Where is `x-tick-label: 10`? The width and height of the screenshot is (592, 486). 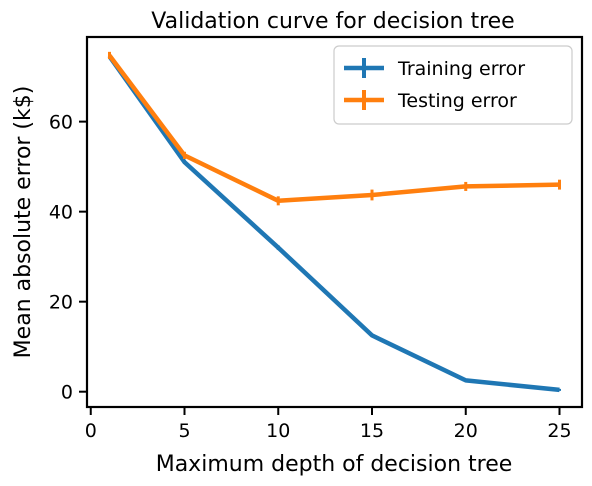 x-tick-label: 10 is located at coordinates (278, 431).